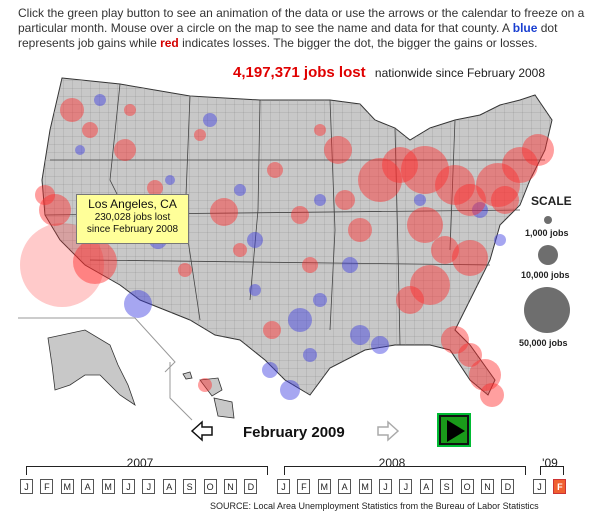 The width and height of the screenshot is (596, 525). Describe the element at coordinates (547, 233) in the screenshot. I see `scale-label-small: 1,000 jobs` at that location.